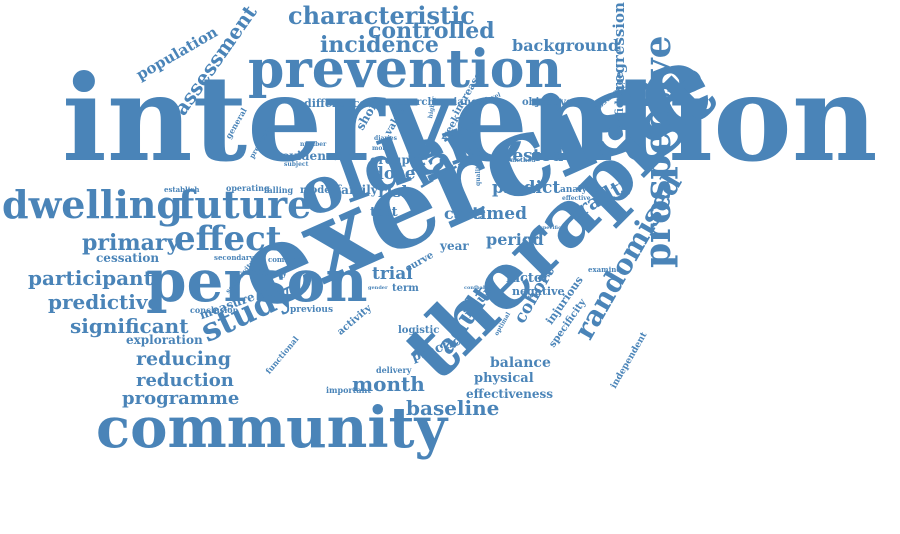 Image resolution: width=900 pixels, height=534 pixels. Describe the element at coordinates (164, 340) in the screenshot. I see `word-exploration: exploration` at that location.